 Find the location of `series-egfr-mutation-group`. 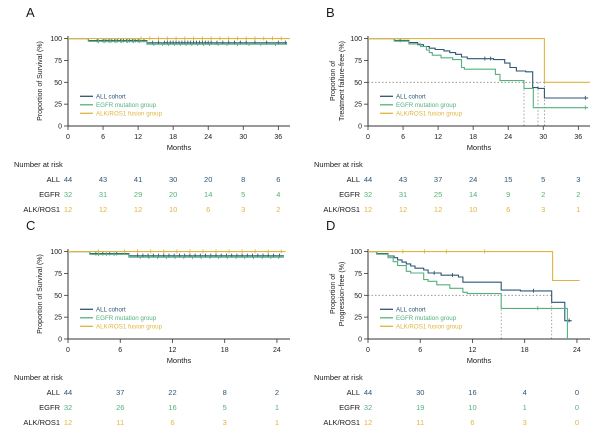

series-egfr-mutation-group is located at coordinates (468, 295).